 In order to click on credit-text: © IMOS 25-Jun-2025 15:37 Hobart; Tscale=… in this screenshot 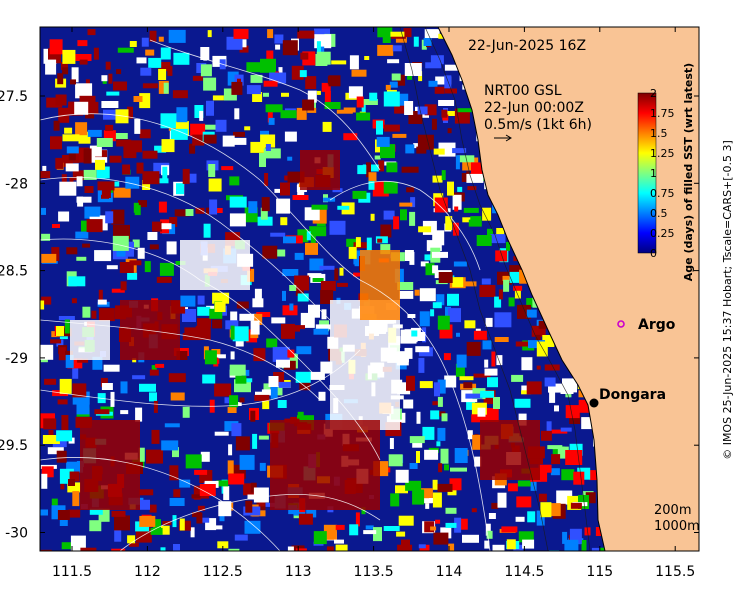, I will do `click(727, 300)`.